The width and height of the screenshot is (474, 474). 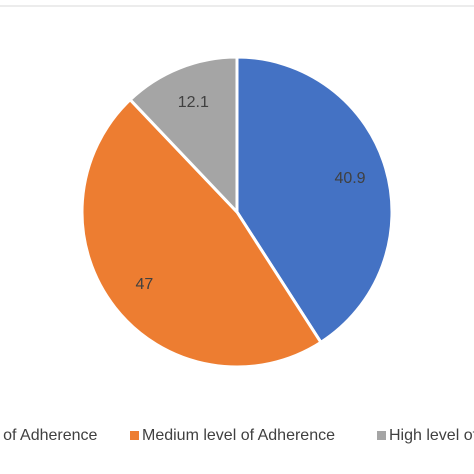 What do you see at coordinates (237, 6) in the screenshot?
I see `chart-frame` at bounding box center [237, 6].